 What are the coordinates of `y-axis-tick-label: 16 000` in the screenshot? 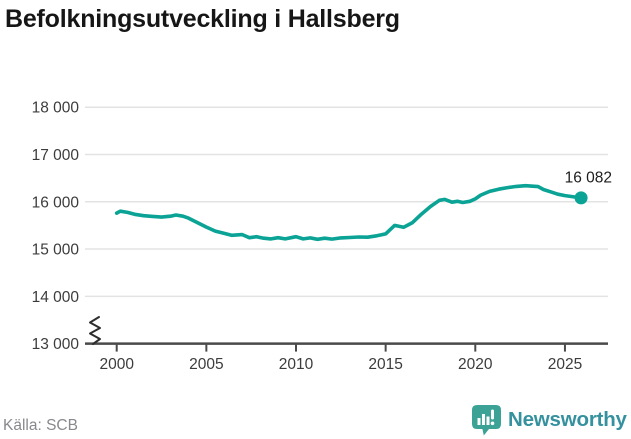 It's located at (56, 202).